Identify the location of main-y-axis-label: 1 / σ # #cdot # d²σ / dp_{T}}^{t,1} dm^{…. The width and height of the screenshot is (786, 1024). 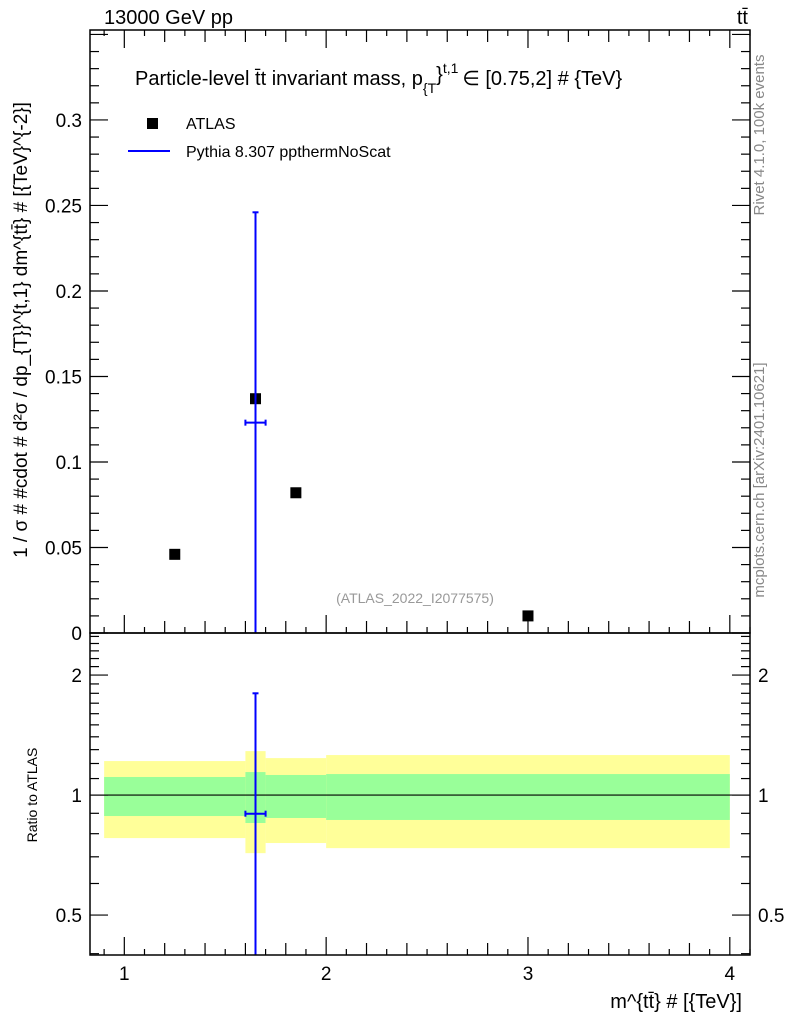
(21, 330).